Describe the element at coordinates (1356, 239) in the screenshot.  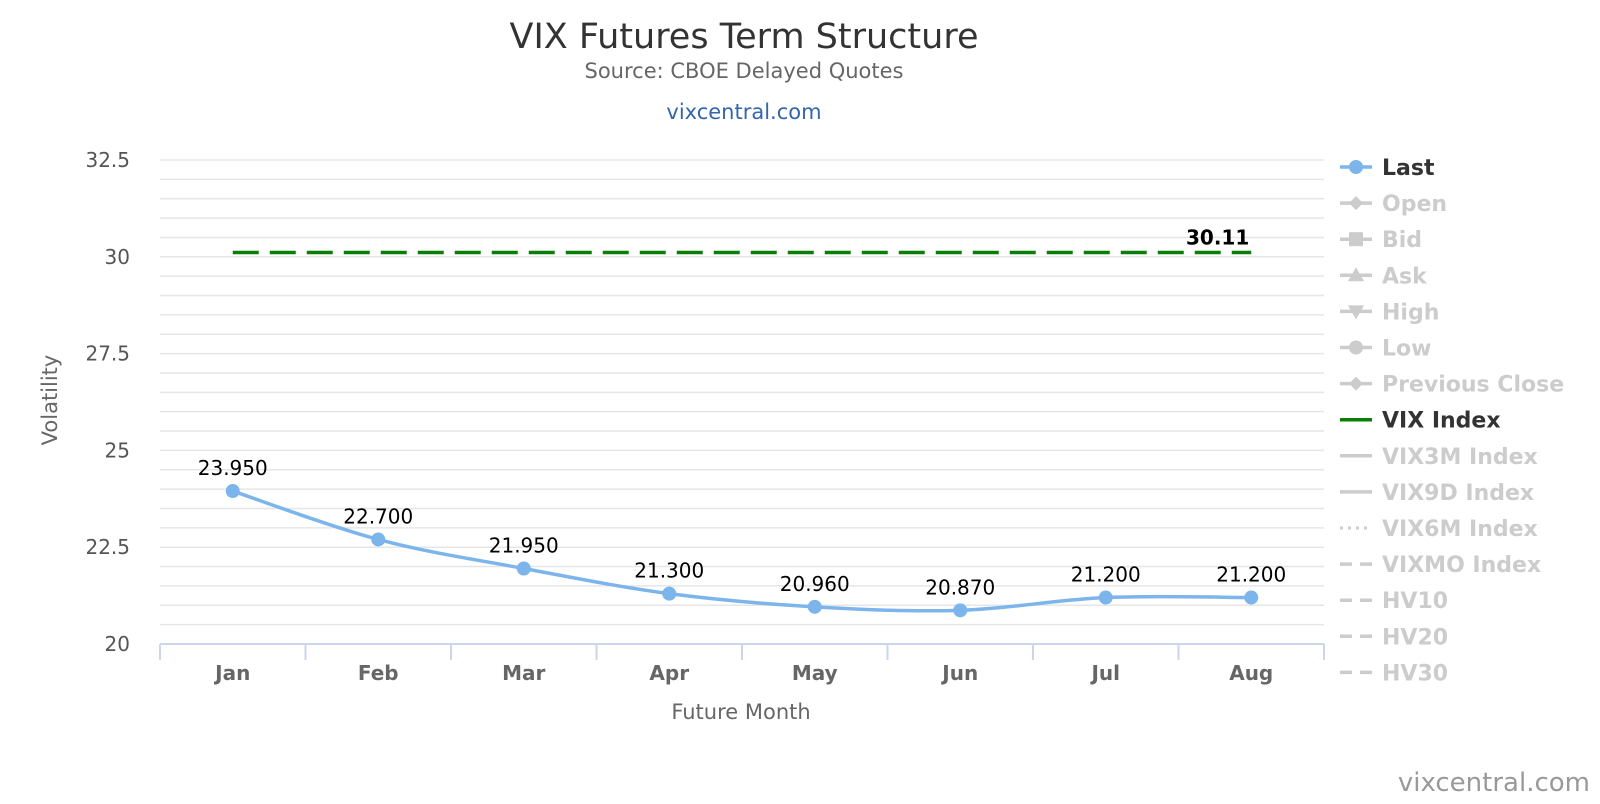
I see `legend-square-marker` at that location.